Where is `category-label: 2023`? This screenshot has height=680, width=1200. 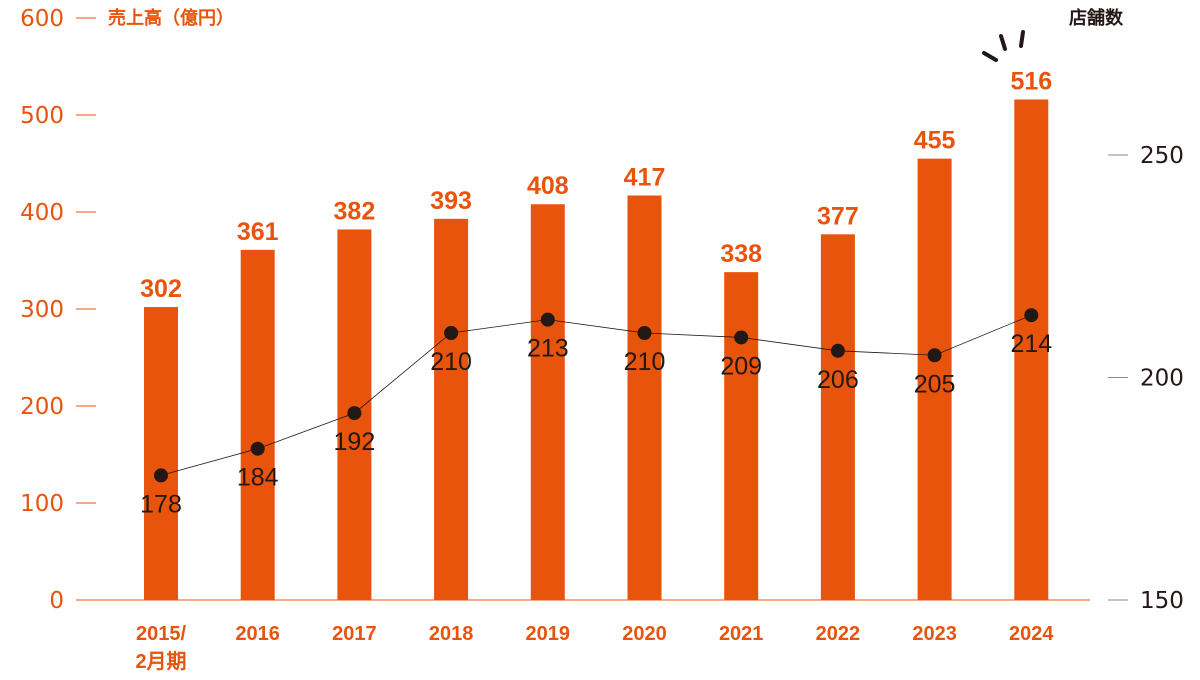 category-label: 2023 is located at coordinates (934, 634).